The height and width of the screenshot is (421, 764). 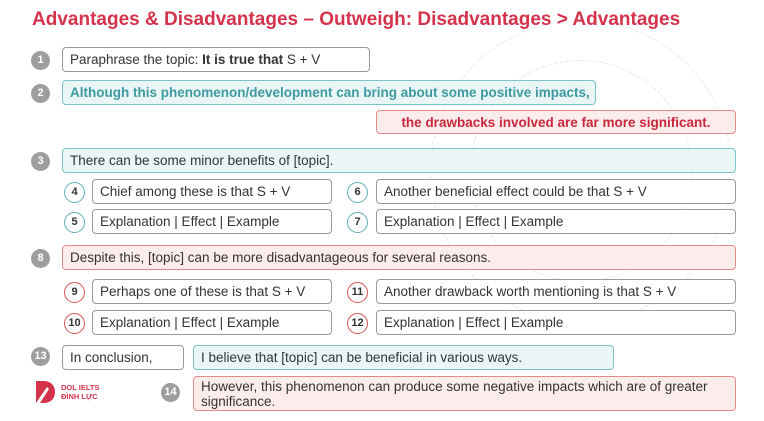 I want to click on step-1-suffix: S + V, so click(x=302, y=59).